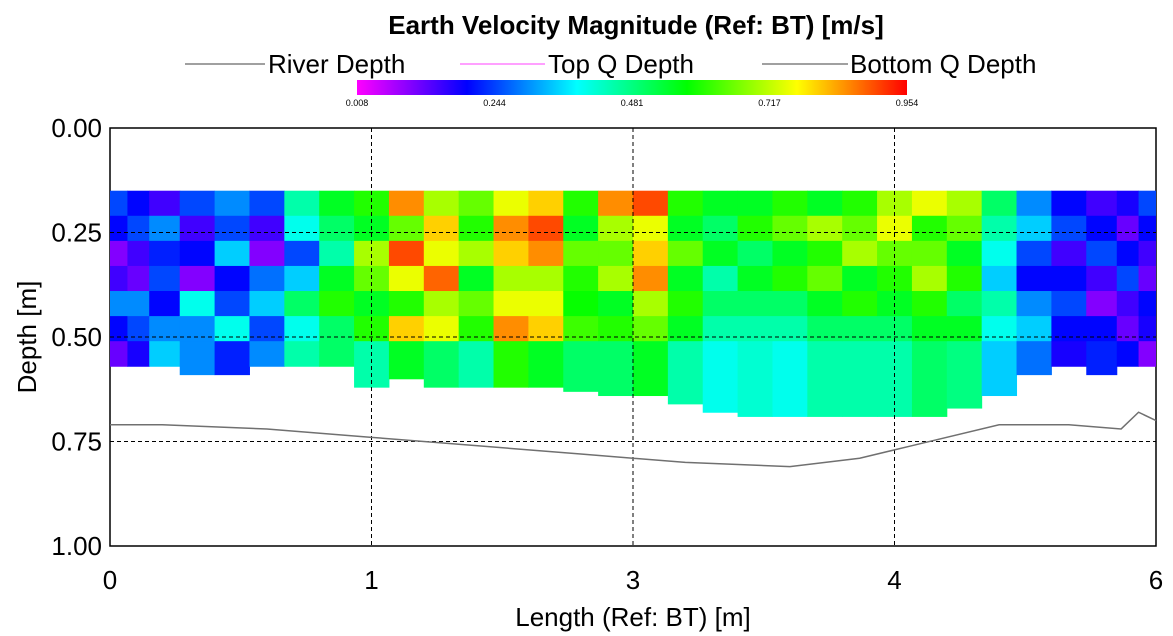 Image resolution: width=1173 pixels, height=636 pixels. What do you see at coordinates (632, 103) in the screenshot?
I see `colorbar-tick-label: 0.481` at bounding box center [632, 103].